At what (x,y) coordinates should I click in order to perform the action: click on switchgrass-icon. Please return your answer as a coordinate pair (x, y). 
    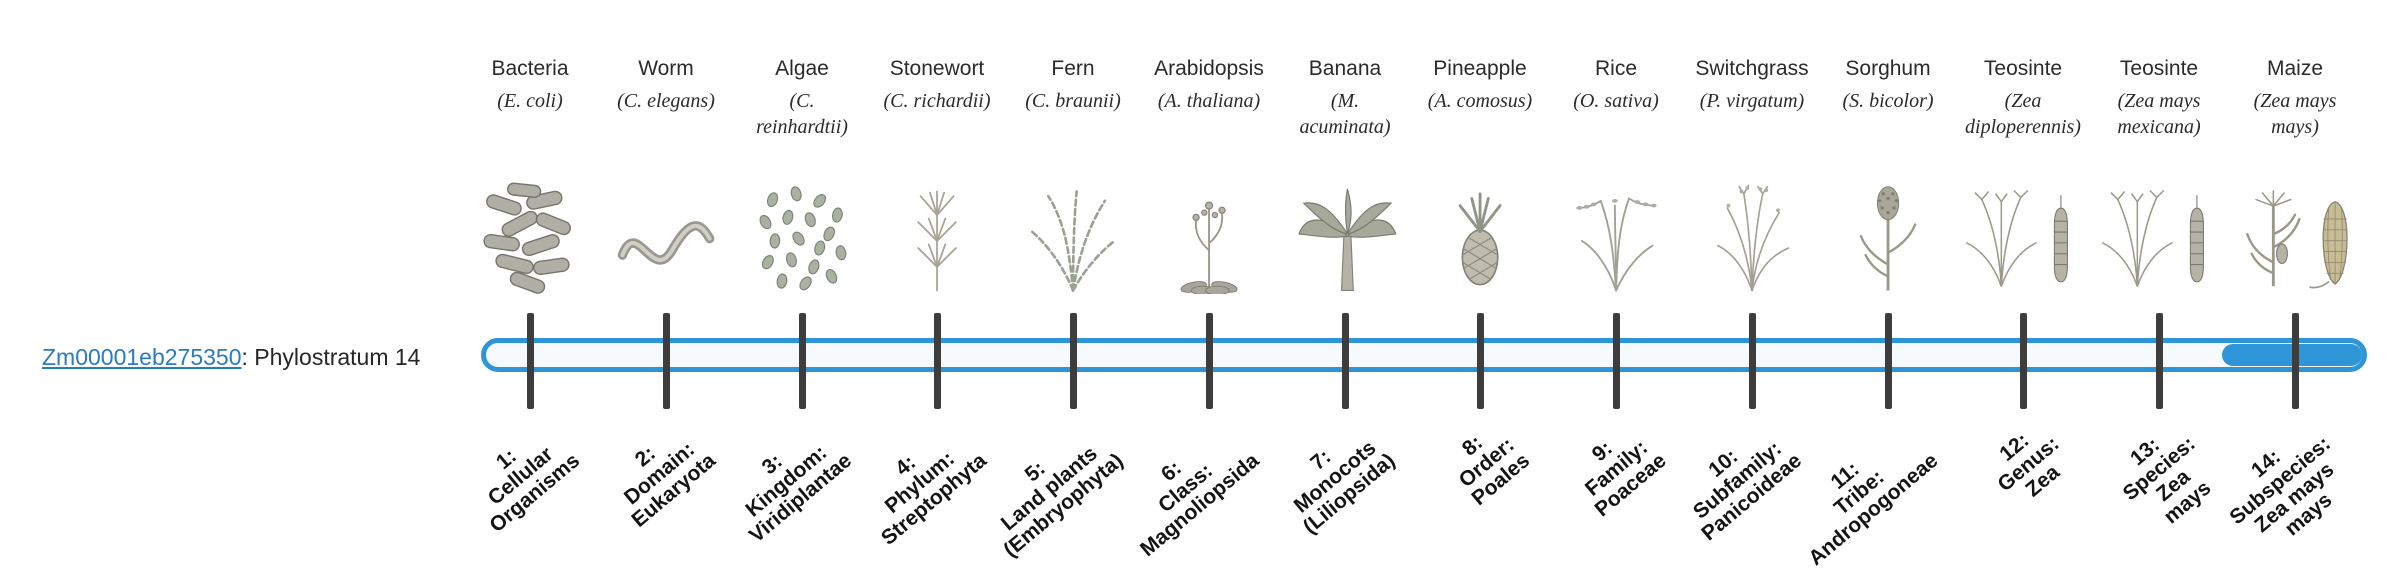
    Looking at the image, I should click on (1752, 238).